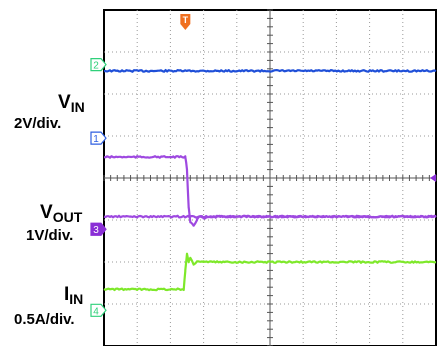 The image size is (441, 346). I want to click on ch3-trace, so click(270, 216).